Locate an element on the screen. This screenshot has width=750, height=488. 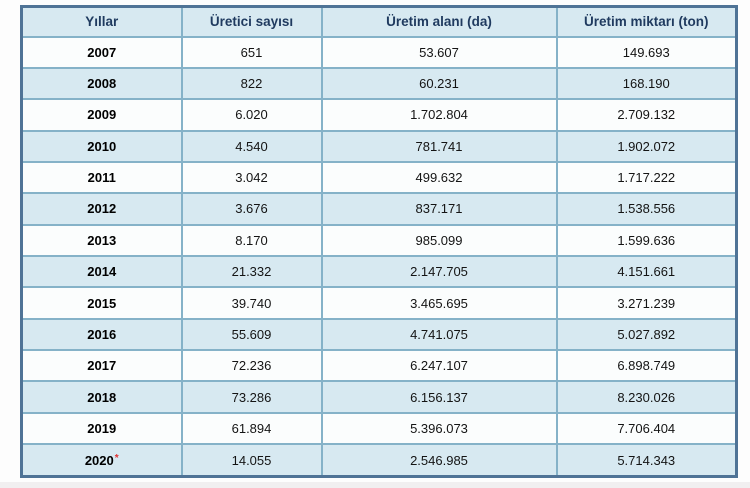
producers-cell: 55.609 is located at coordinates (251, 334).